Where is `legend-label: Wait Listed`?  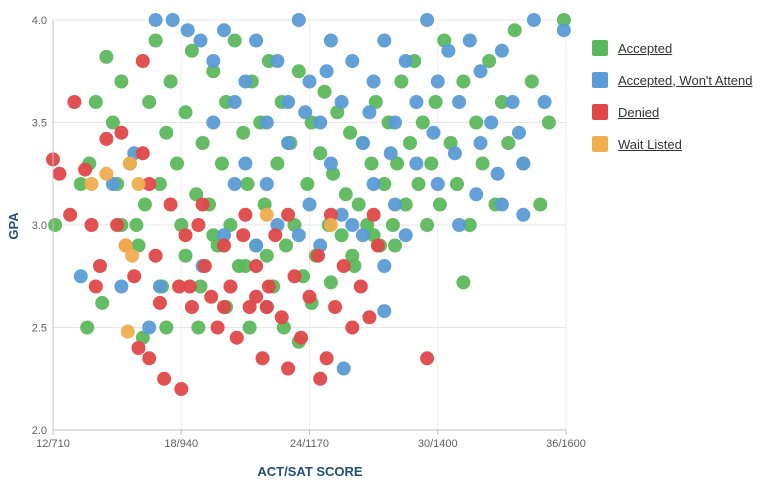 legend-label: Wait Listed is located at coordinates (650, 144).